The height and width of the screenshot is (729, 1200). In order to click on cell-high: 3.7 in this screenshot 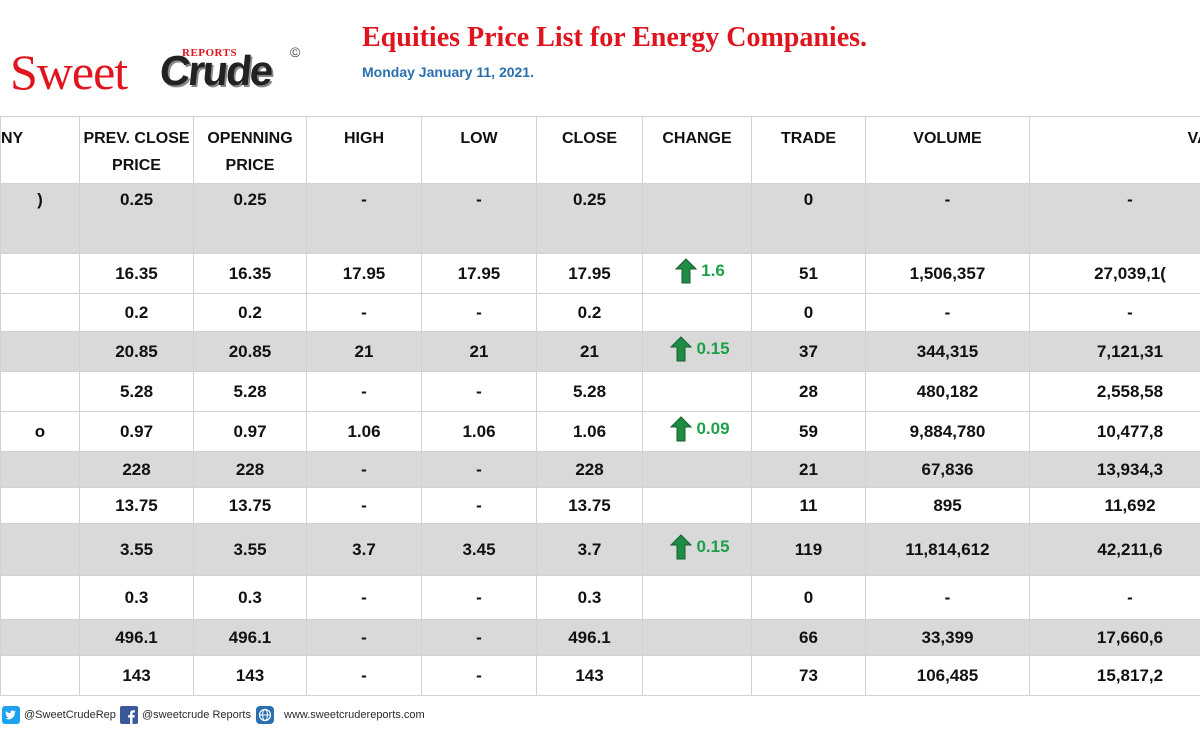, I will do `click(364, 549)`.